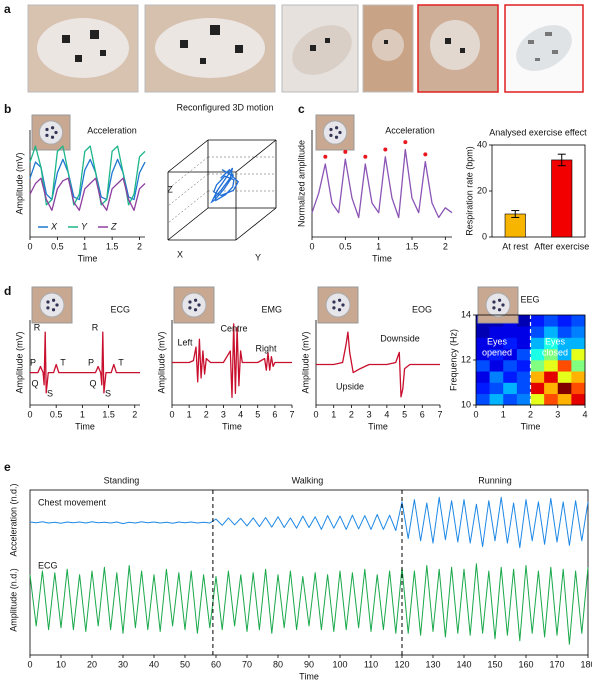 The width and height of the screenshot is (592, 685). What do you see at coordinates (33, 362) in the screenshot?
I see `annotation: P` at bounding box center [33, 362].